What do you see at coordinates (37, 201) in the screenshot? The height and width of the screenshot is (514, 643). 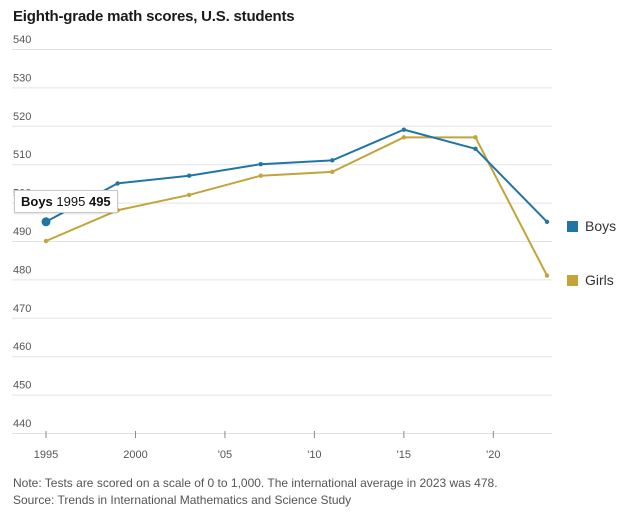 I see `tooltip-series: Boys` at bounding box center [37, 201].